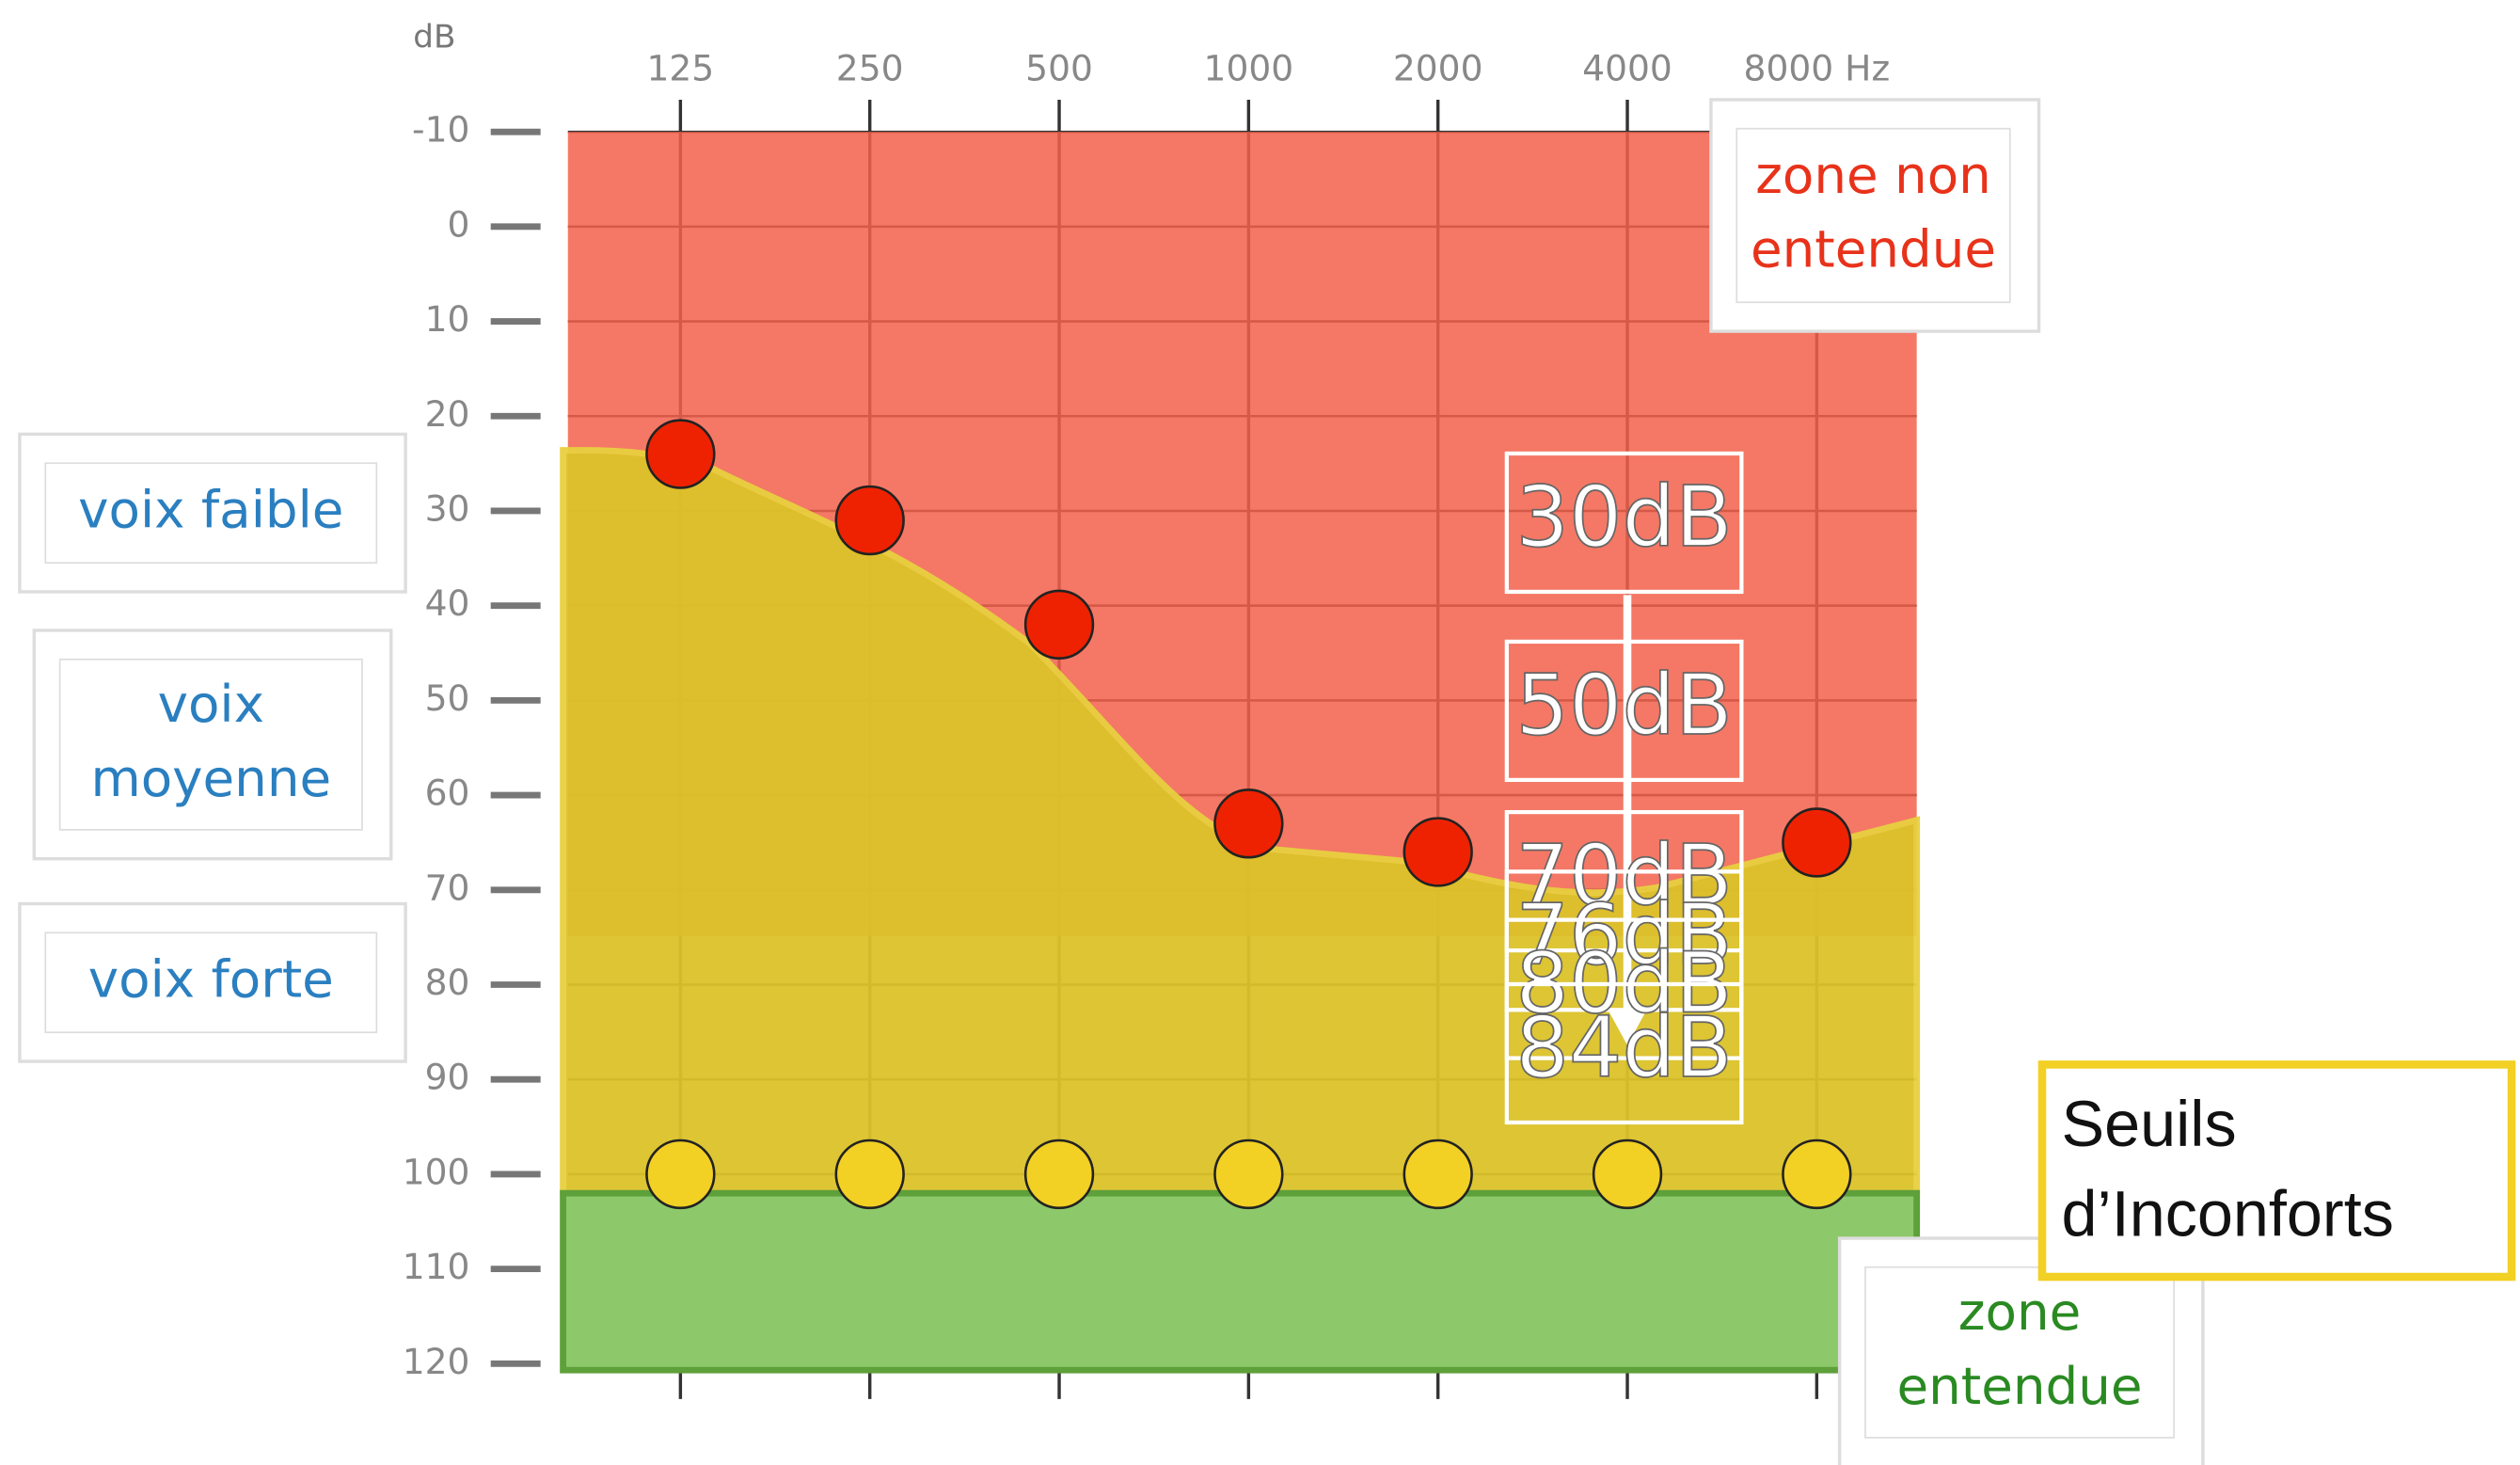  I want to click on y-tick-label: 80, so click(447, 982).